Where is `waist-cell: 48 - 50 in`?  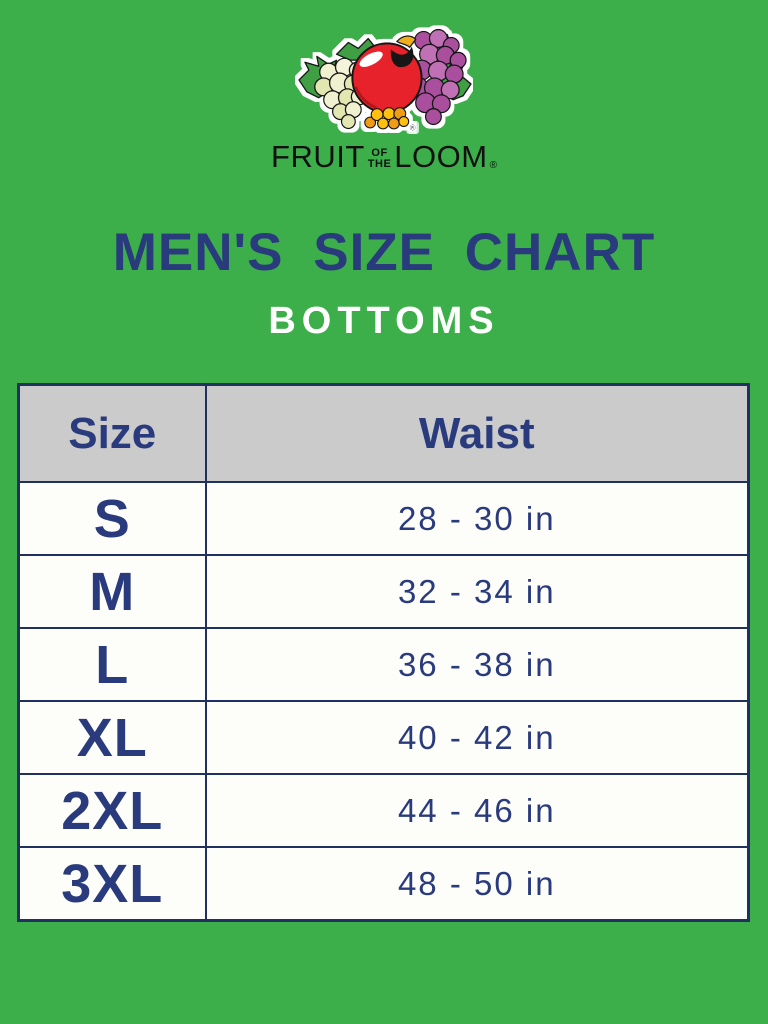
waist-cell: 48 - 50 in is located at coordinates (477, 884).